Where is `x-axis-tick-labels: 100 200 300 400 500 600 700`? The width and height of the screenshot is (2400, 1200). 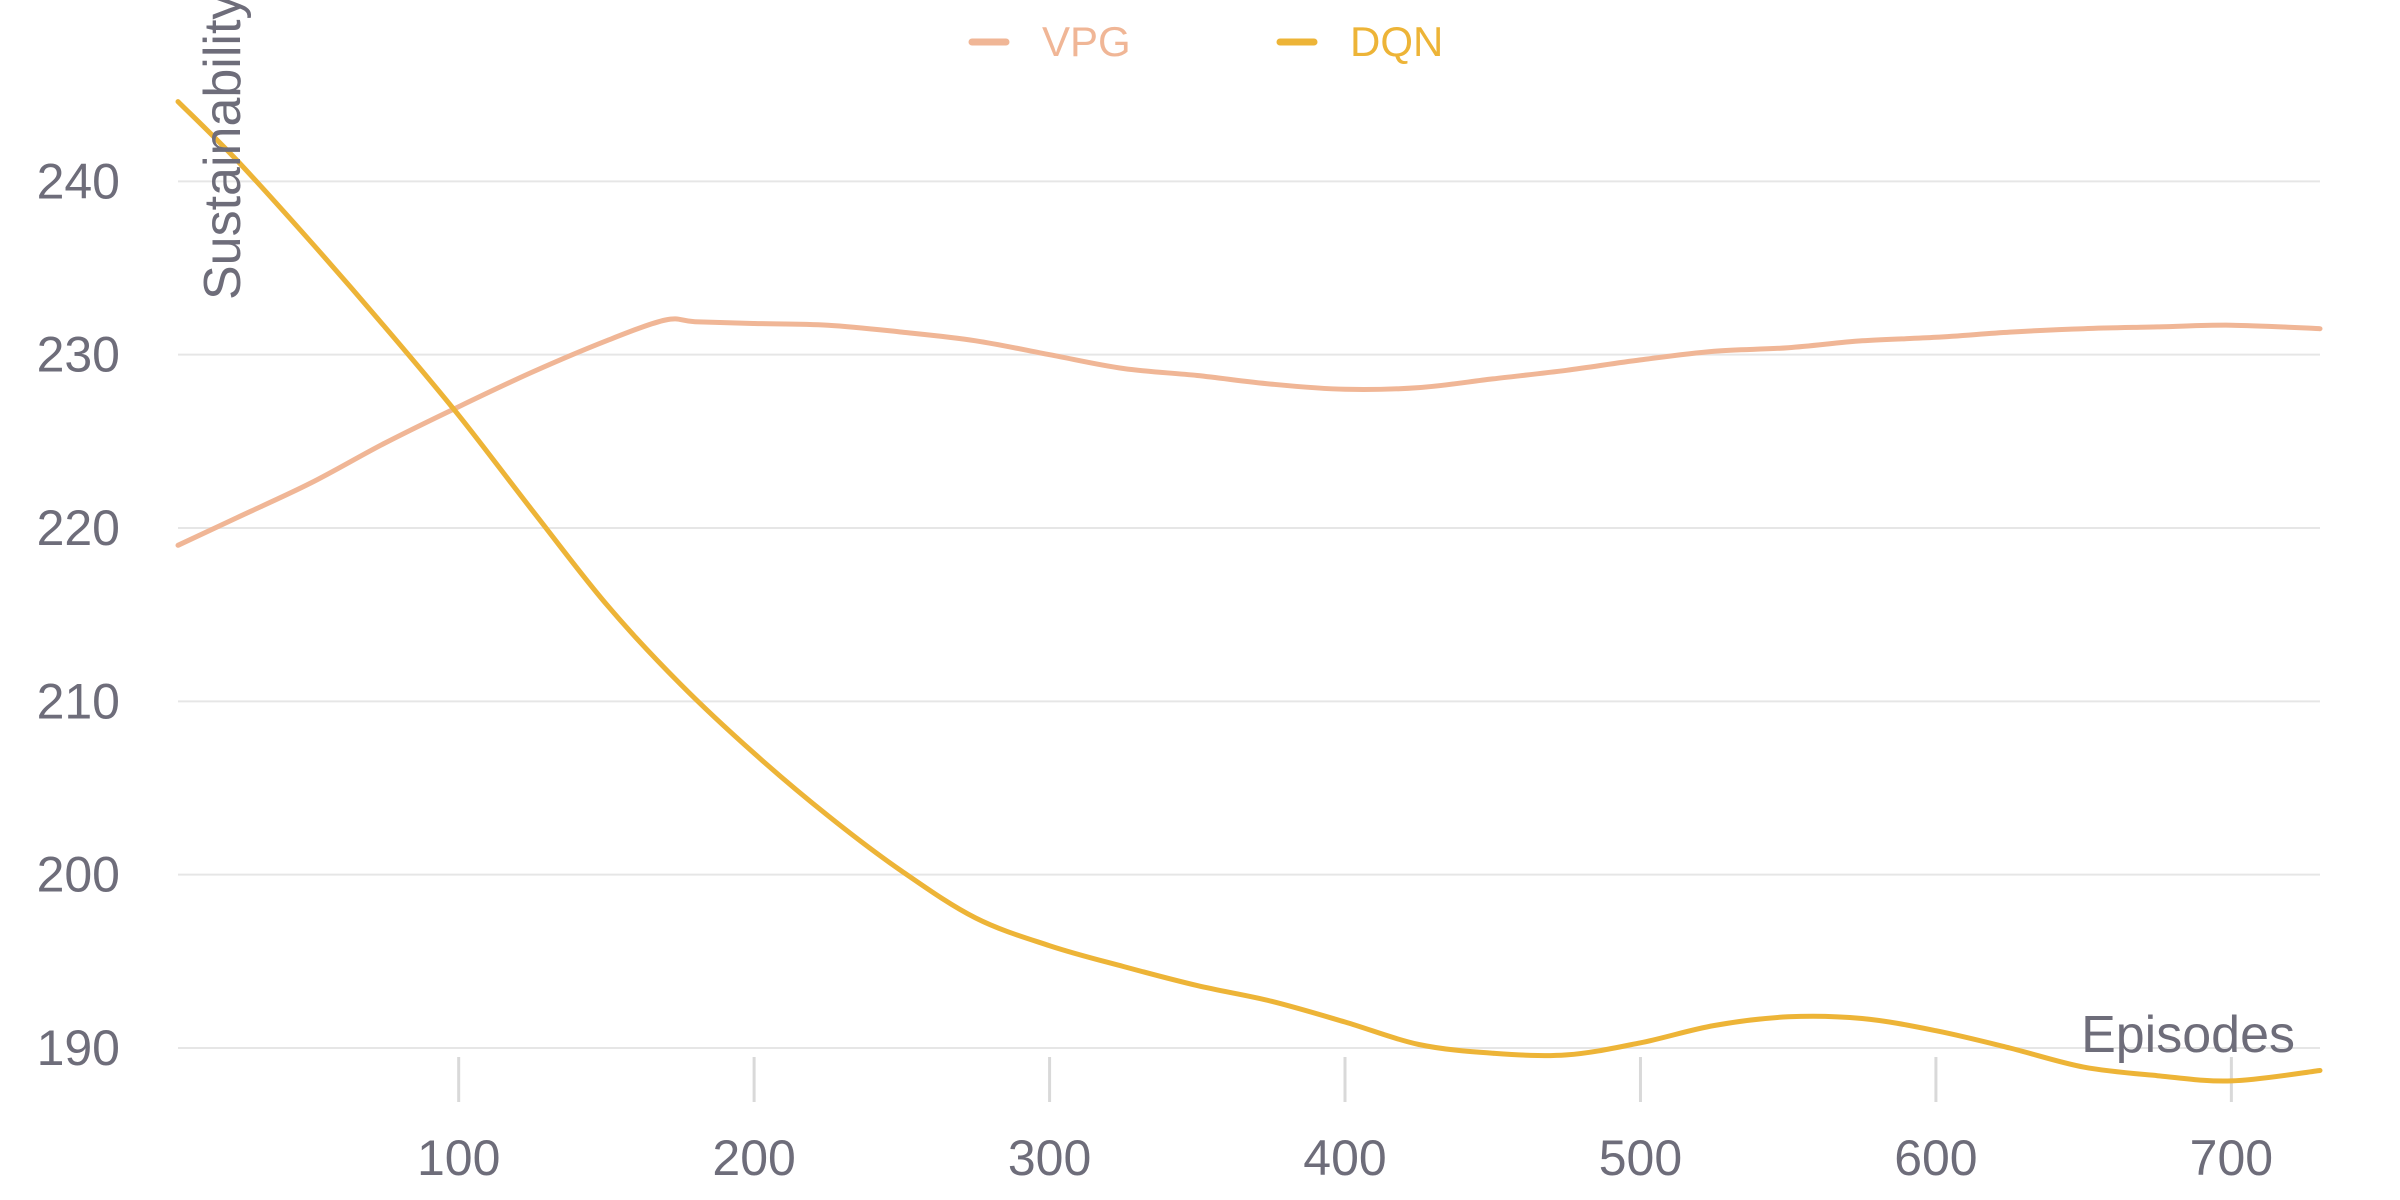
x-axis-tick-labels: 100 200 300 400 500 600 700 is located at coordinates (1345, 1158).